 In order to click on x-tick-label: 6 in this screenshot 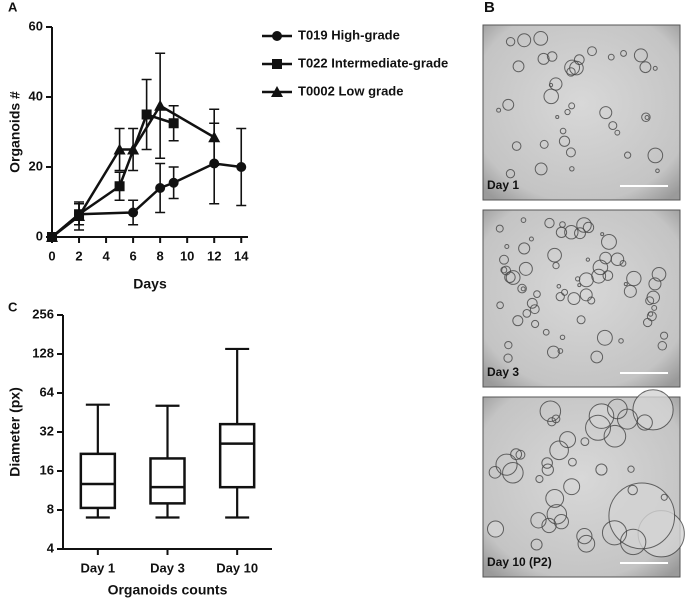, I will do `click(132, 255)`.